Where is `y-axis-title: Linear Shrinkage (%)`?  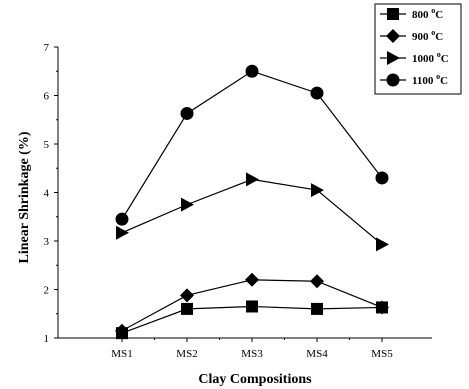 y-axis-title: Linear Shrinkage (%) is located at coordinates (24, 197).